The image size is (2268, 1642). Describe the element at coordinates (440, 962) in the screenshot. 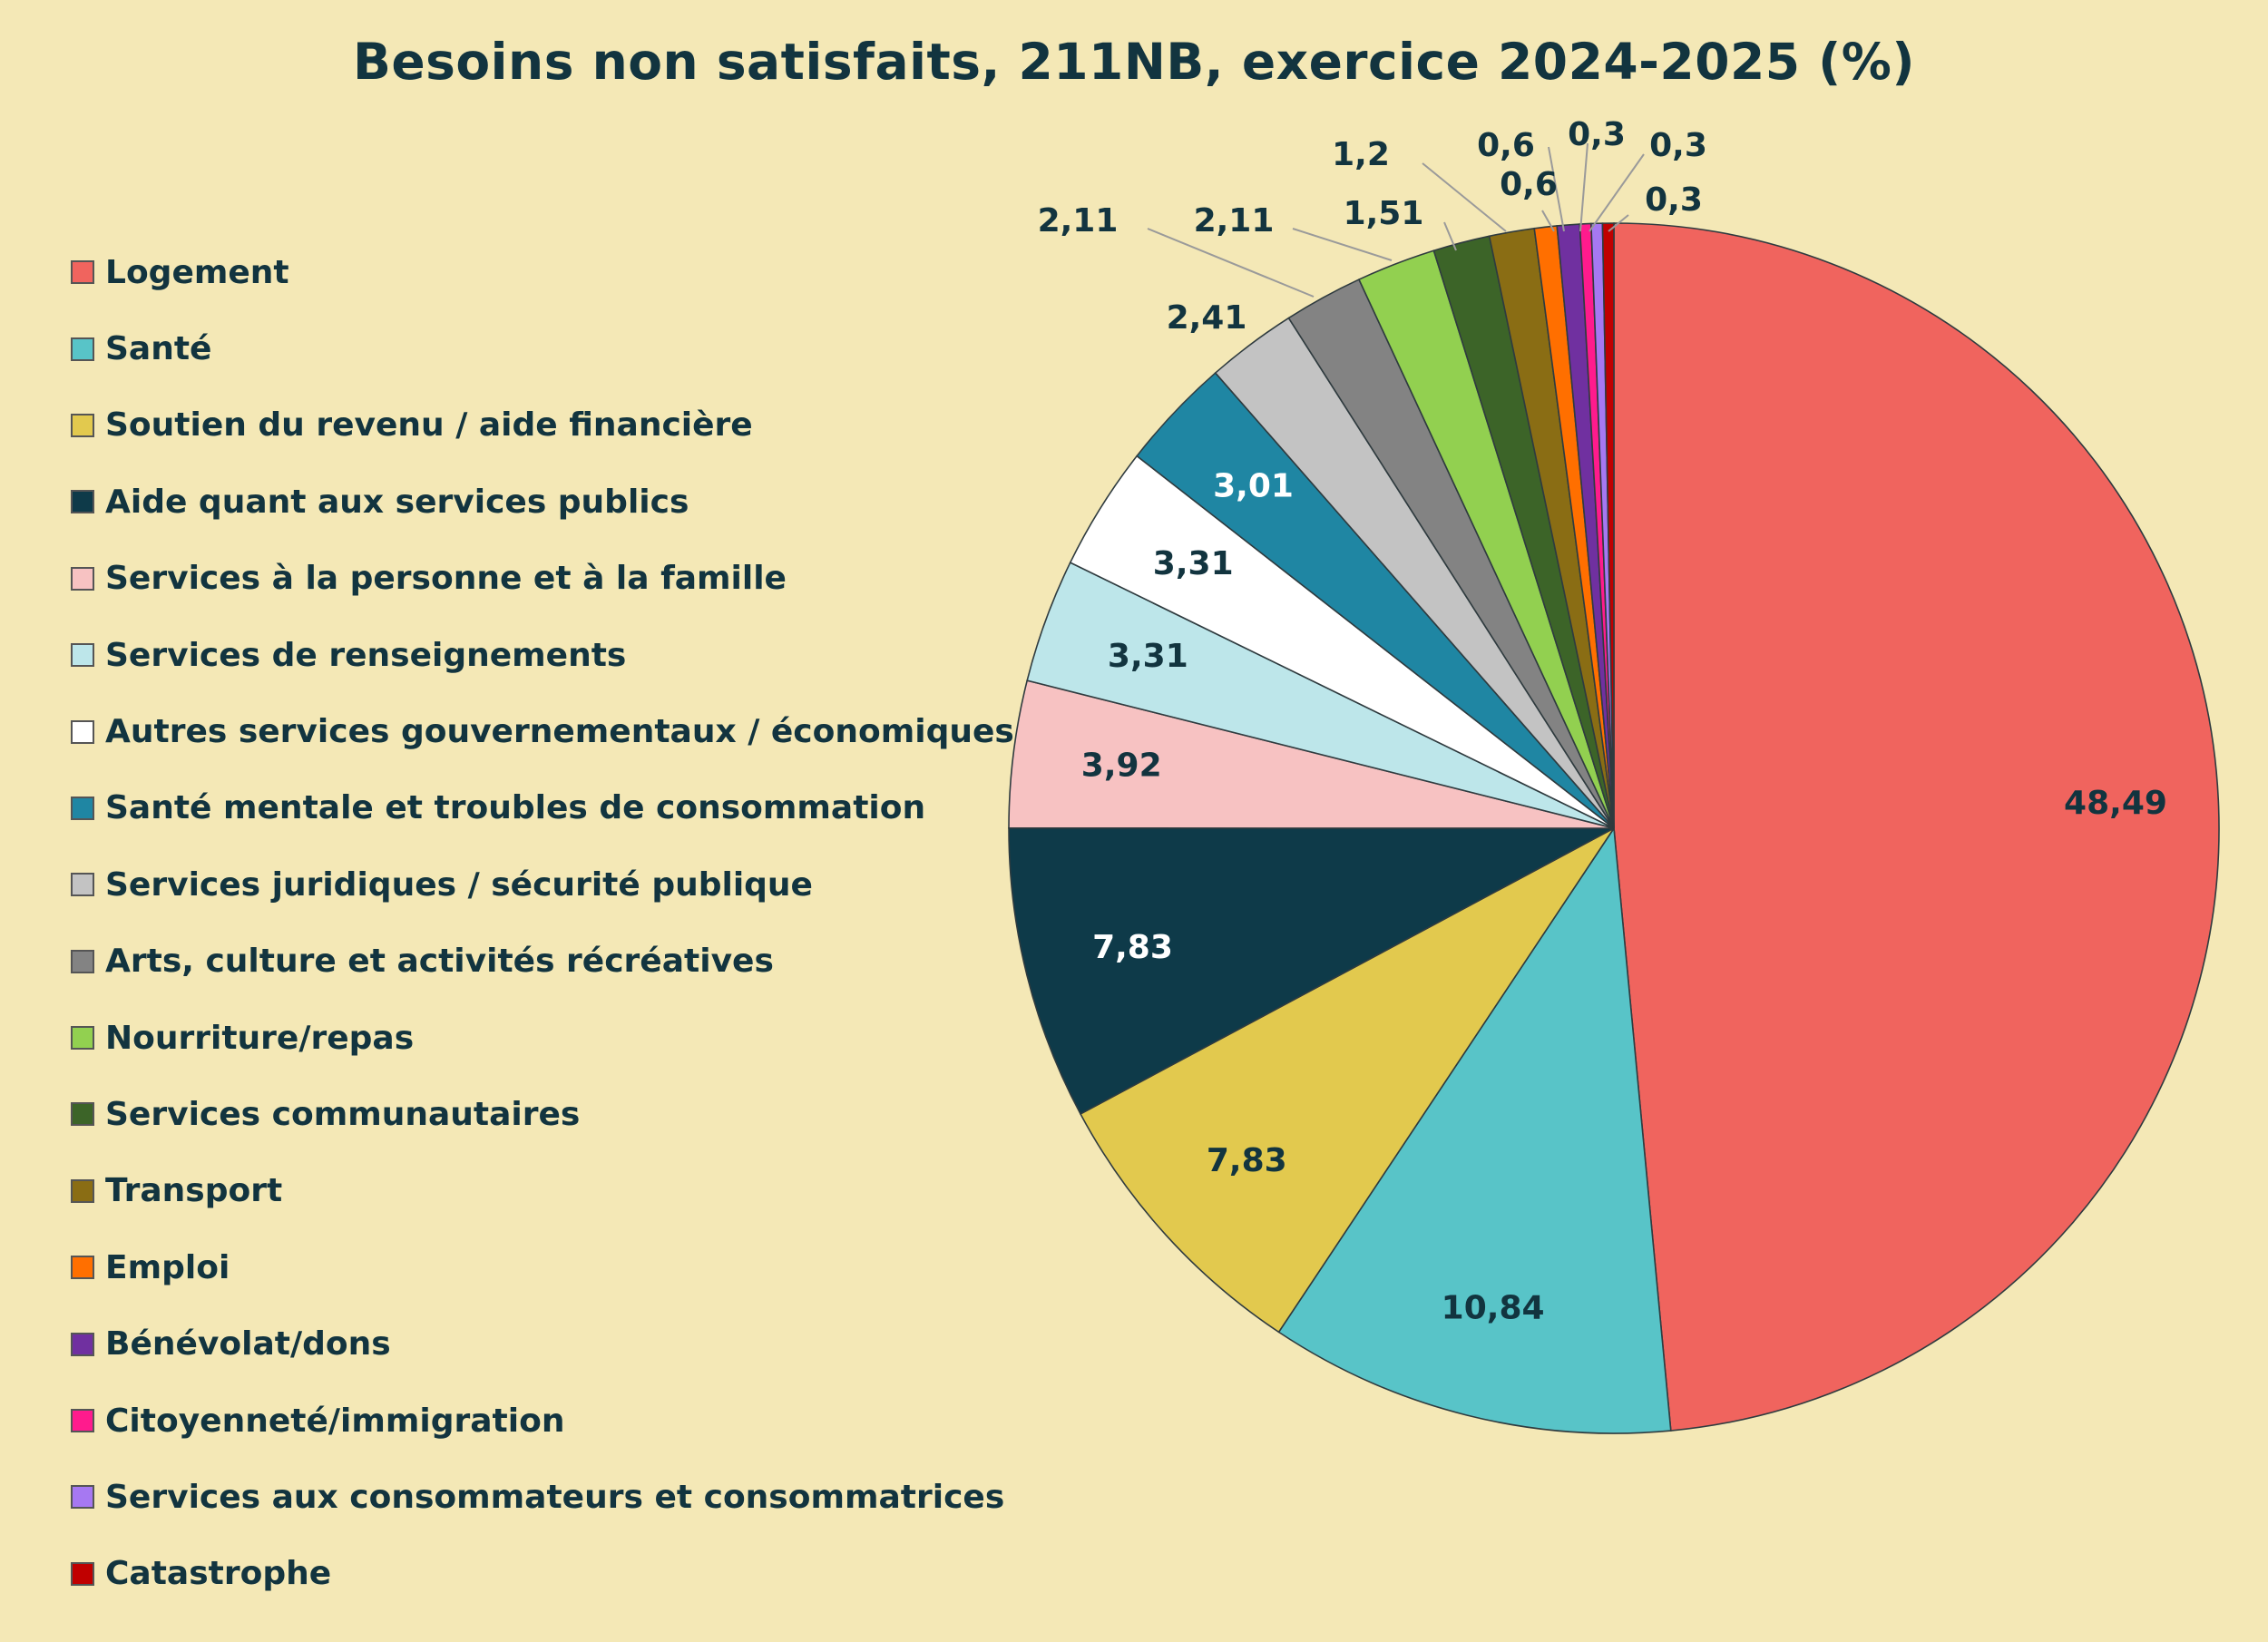

I see `legend-label: Arts, culture et activités récréatives` at that location.